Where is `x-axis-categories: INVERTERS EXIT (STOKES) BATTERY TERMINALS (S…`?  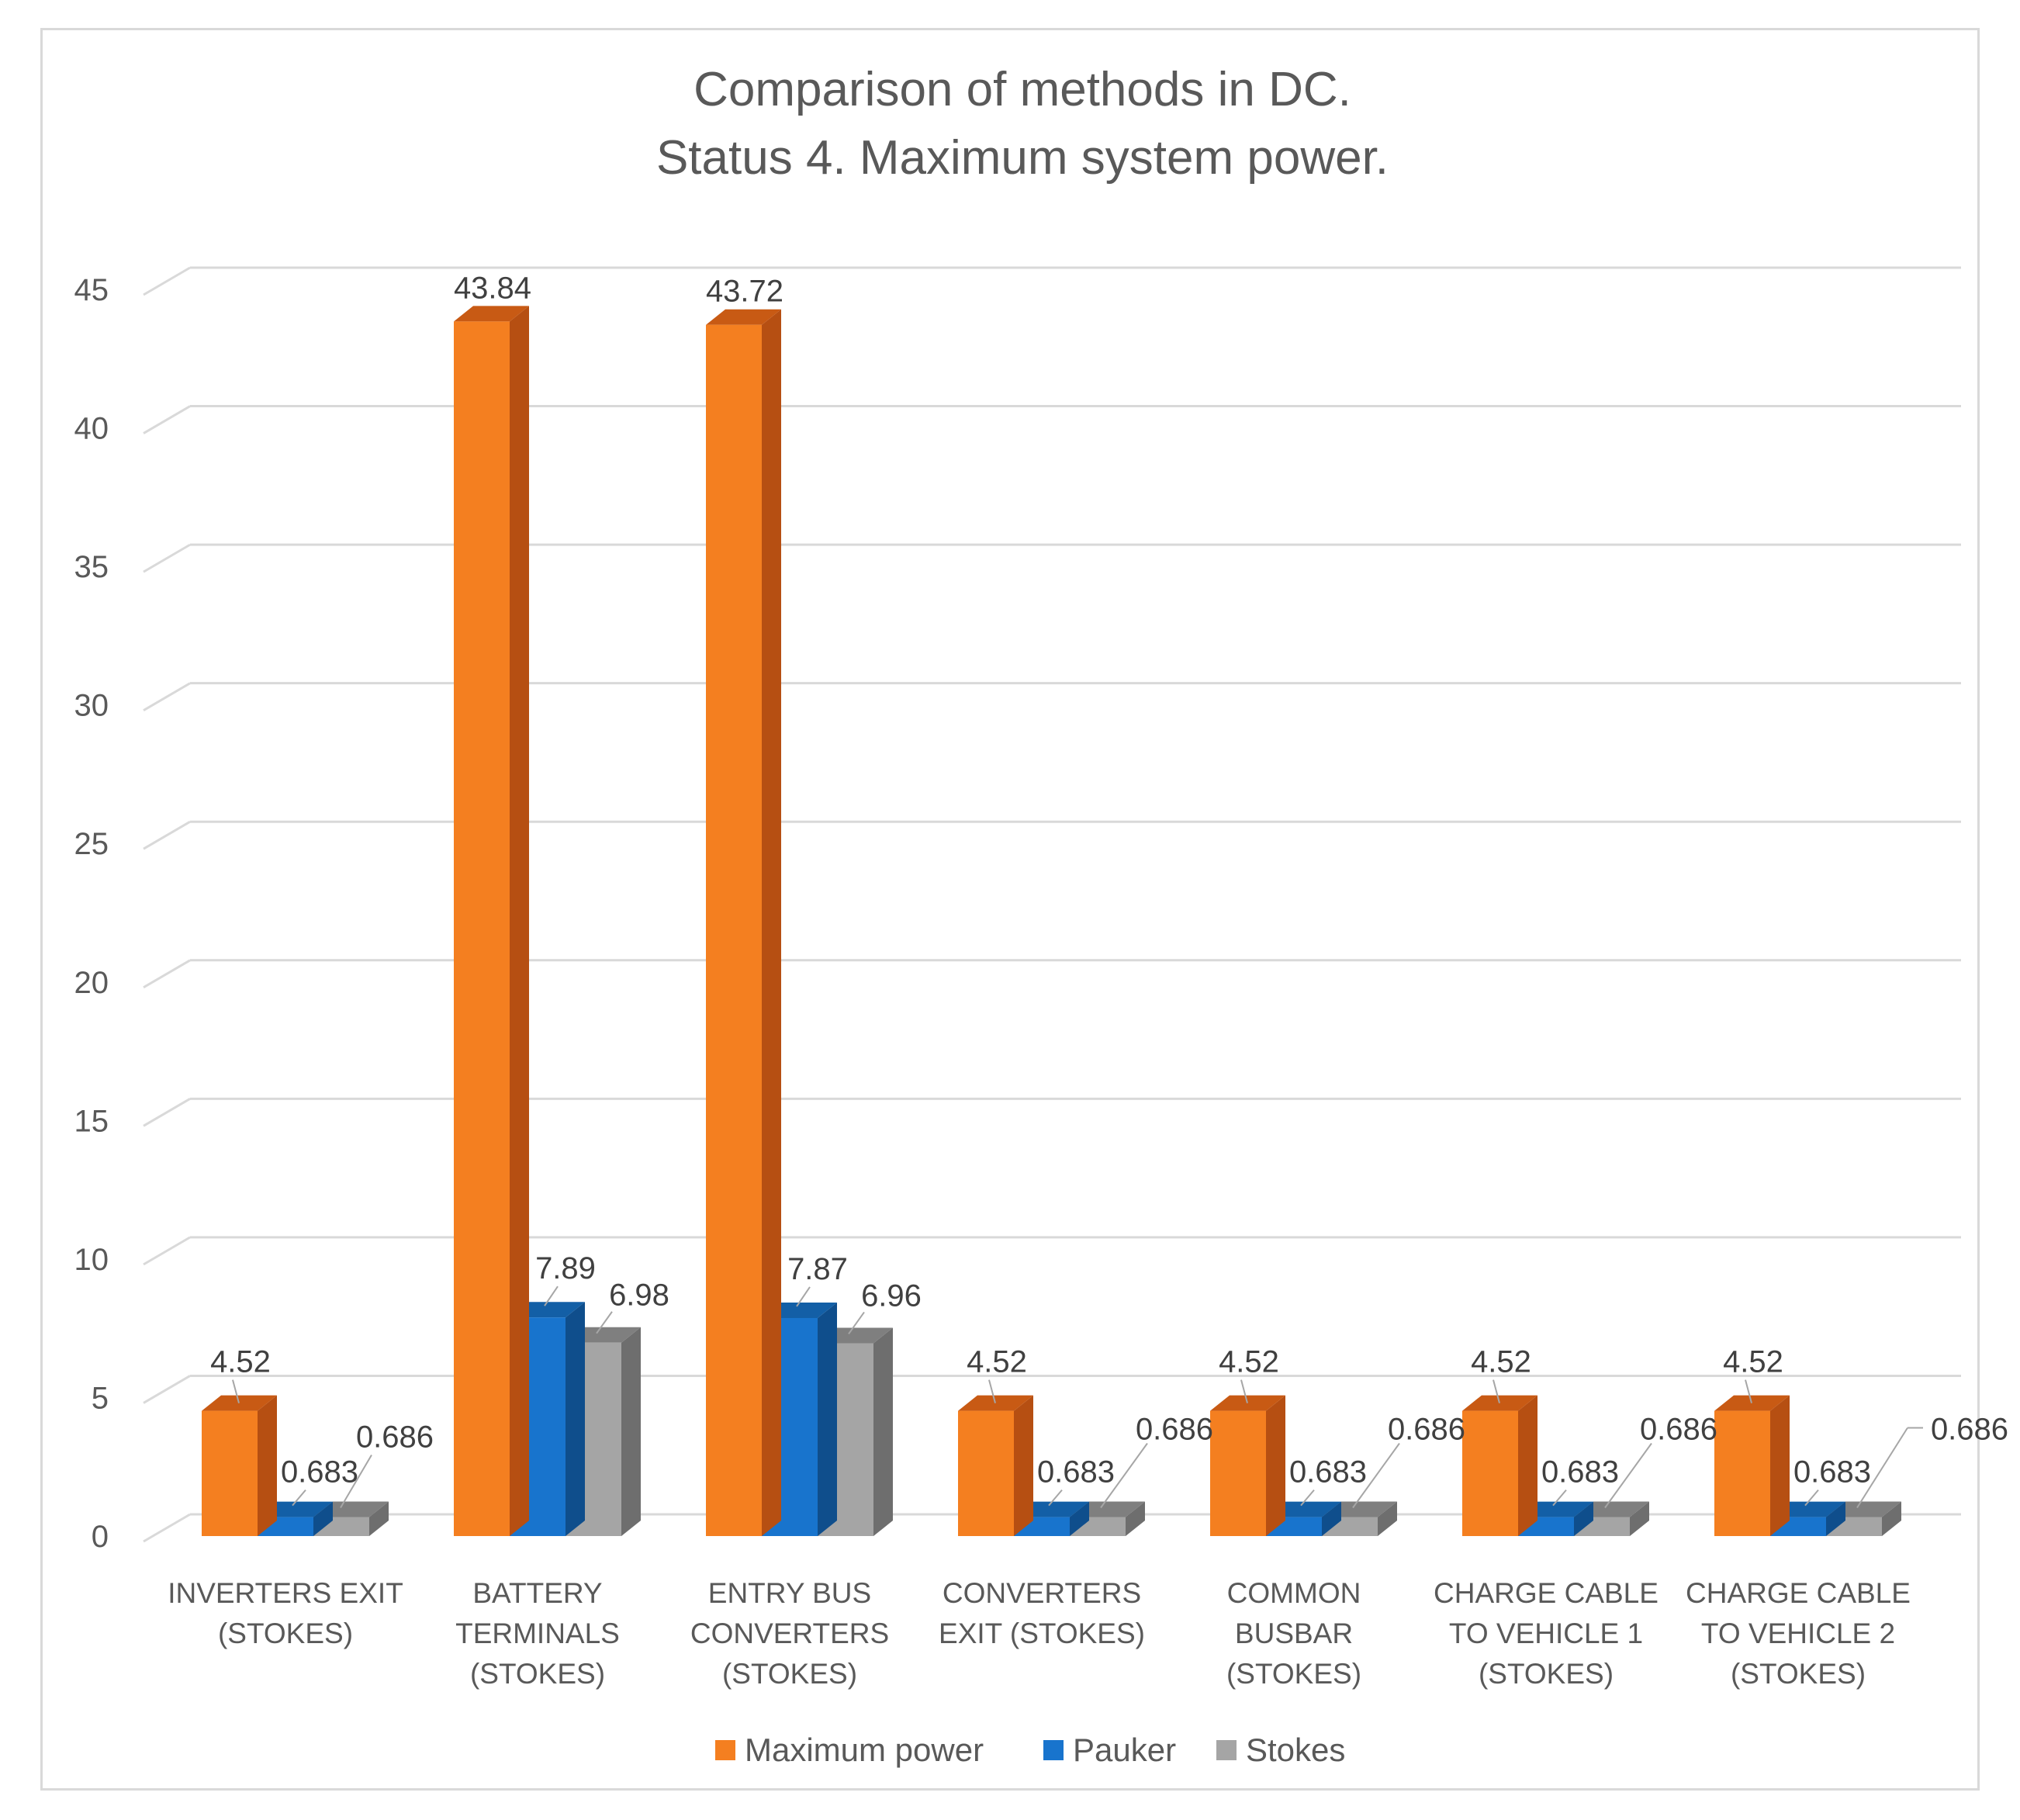 x-axis-categories: INVERTERS EXIT (STOKES) BATTERY TERMINALS (S… is located at coordinates (1039, 1633).